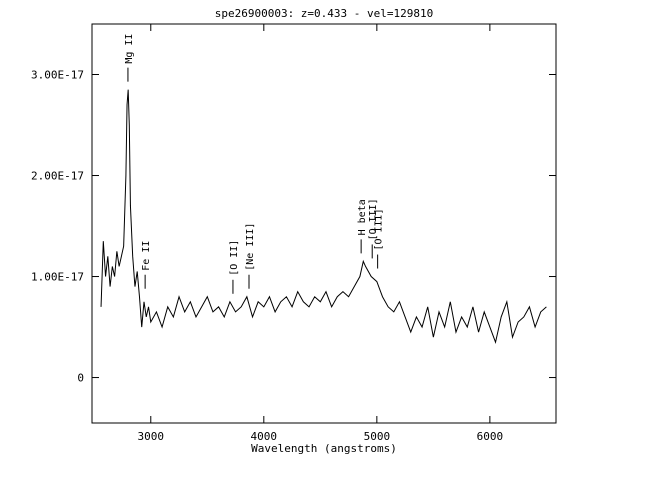 This screenshot has height=488, width=648. I want to click on y-tick-label: 1.00E-17, so click(57, 277).